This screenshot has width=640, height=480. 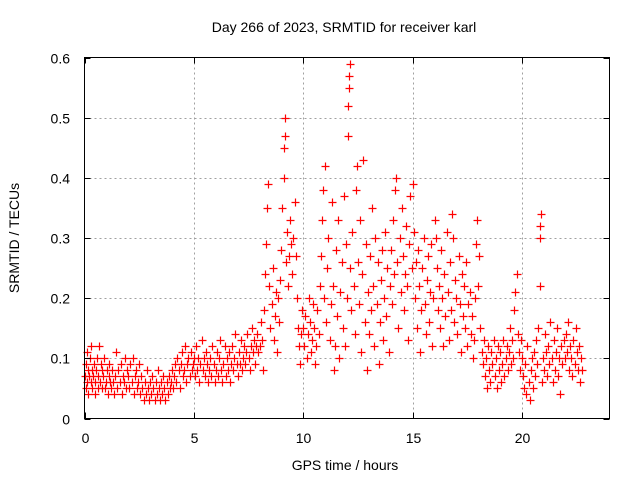 What do you see at coordinates (61, 359) in the screenshot?
I see `y-tick-label: 0.1` at bounding box center [61, 359].